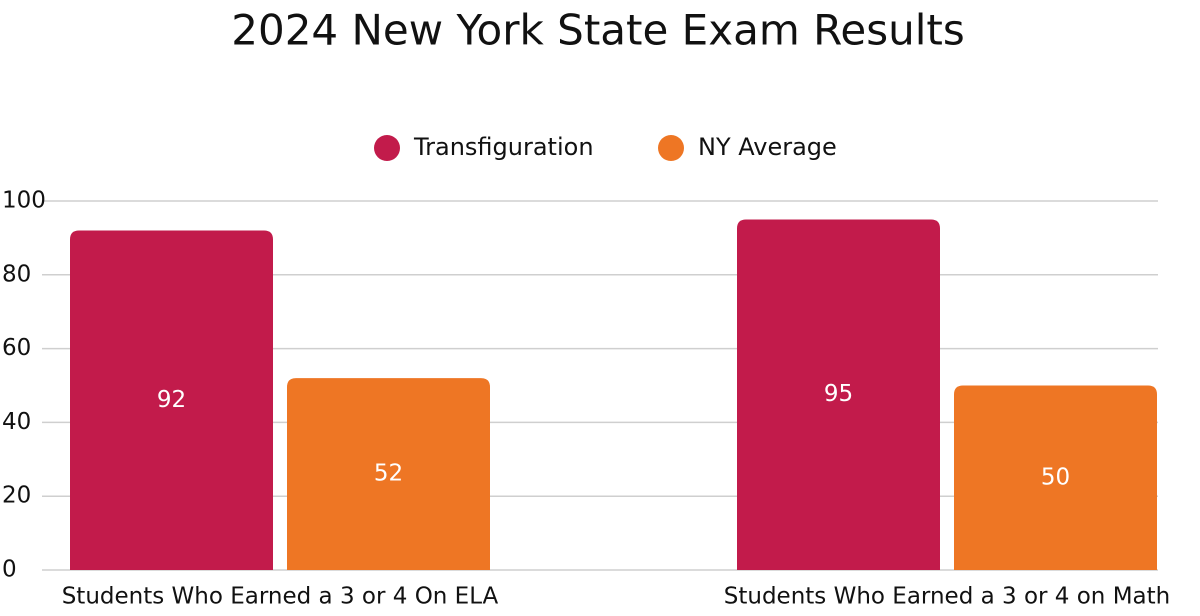 This screenshot has height=616, width=1200. Describe the element at coordinates (767, 147) in the screenshot. I see `legend-label: NY Average` at that location.